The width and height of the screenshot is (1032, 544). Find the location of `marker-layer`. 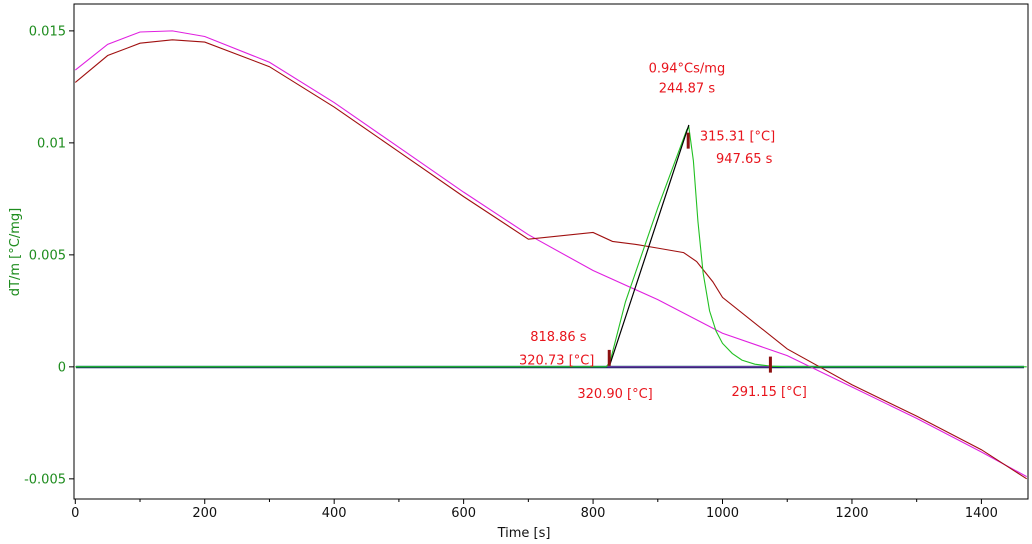

marker-layer is located at coordinates (689, 252).